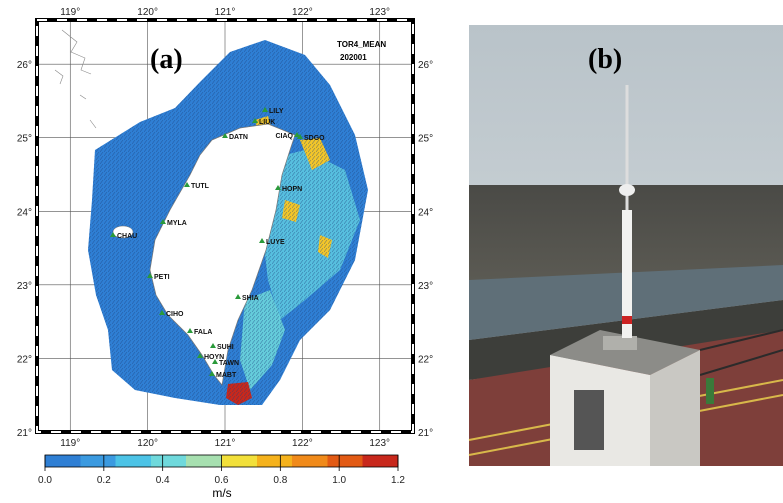  What do you see at coordinates (163, 480) in the screenshot?
I see `colorbar-tick-label: 0.4` at bounding box center [163, 480].